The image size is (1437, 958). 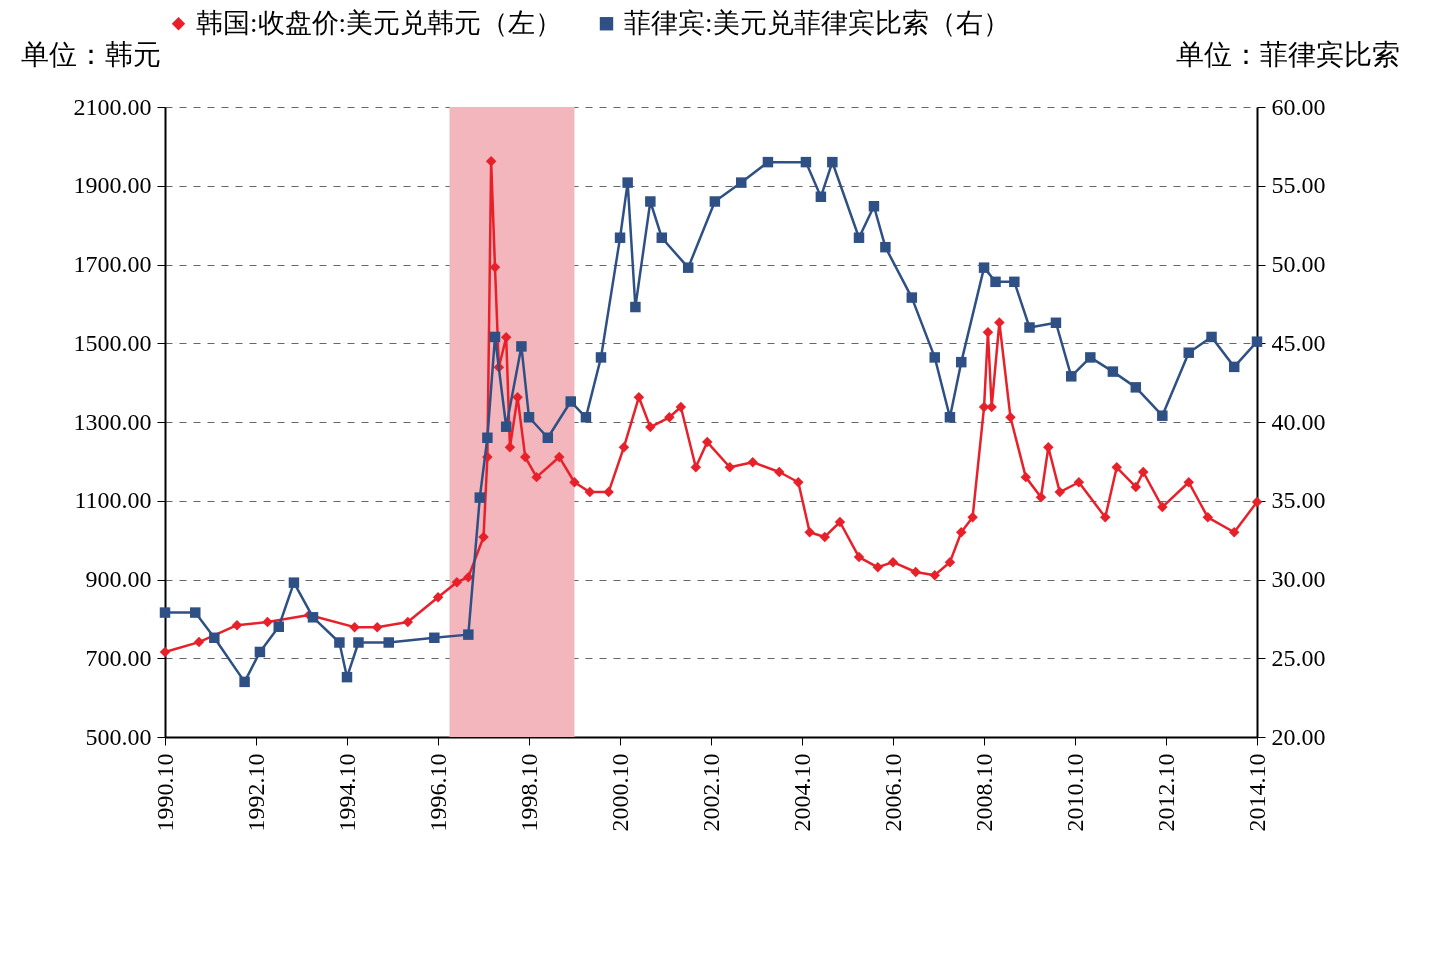 I want to click on x-tick-label: 1992.10, so click(x=255, y=792).